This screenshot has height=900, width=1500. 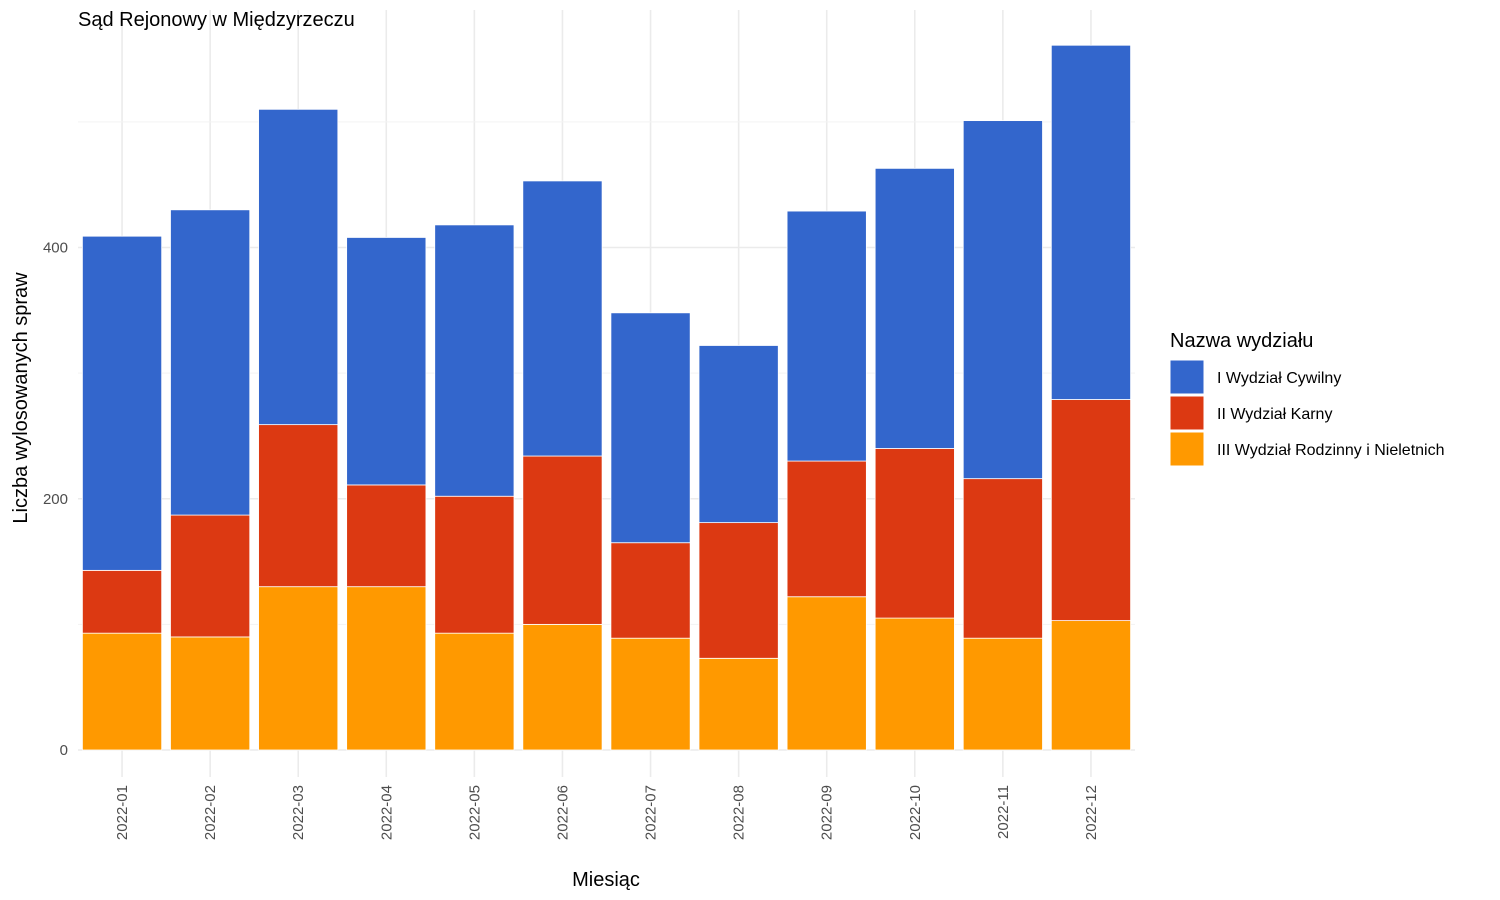 What do you see at coordinates (1003, 812) in the screenshot?
I see `x-tick-label: 2022-11` at bounding box center [1003, 812].